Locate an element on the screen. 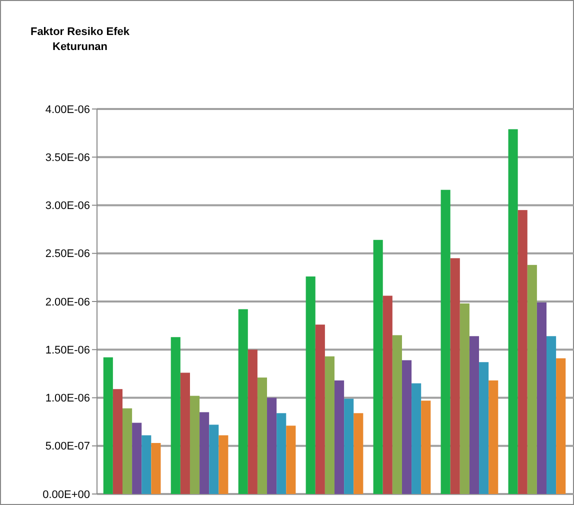 This screenshot has height=505, width=574. y-tick-label: 1.50E-06 is located at coordinates (67, 350).